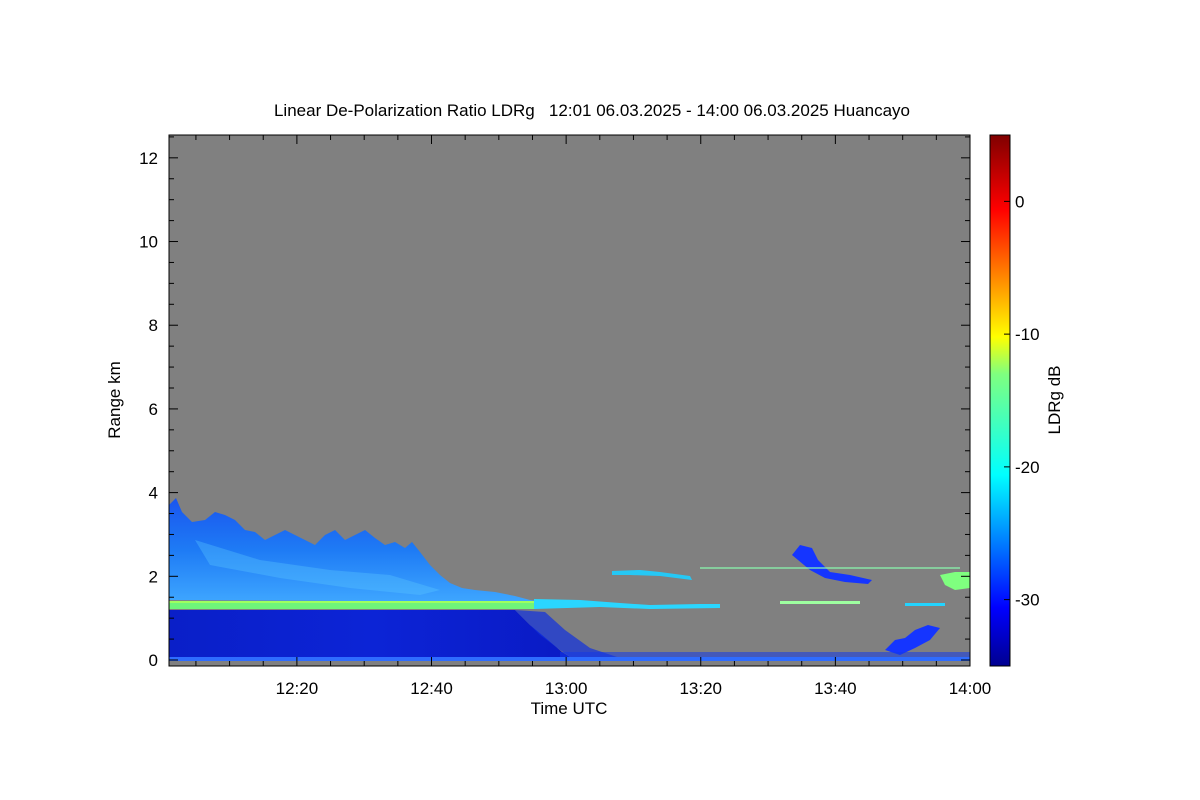 The height and width of the screenshot is (800, 1200). What do you see at coordinates (153, 576) in the screenshot?
I see `y-tick-label: 2` at bounding box center [153, 576].